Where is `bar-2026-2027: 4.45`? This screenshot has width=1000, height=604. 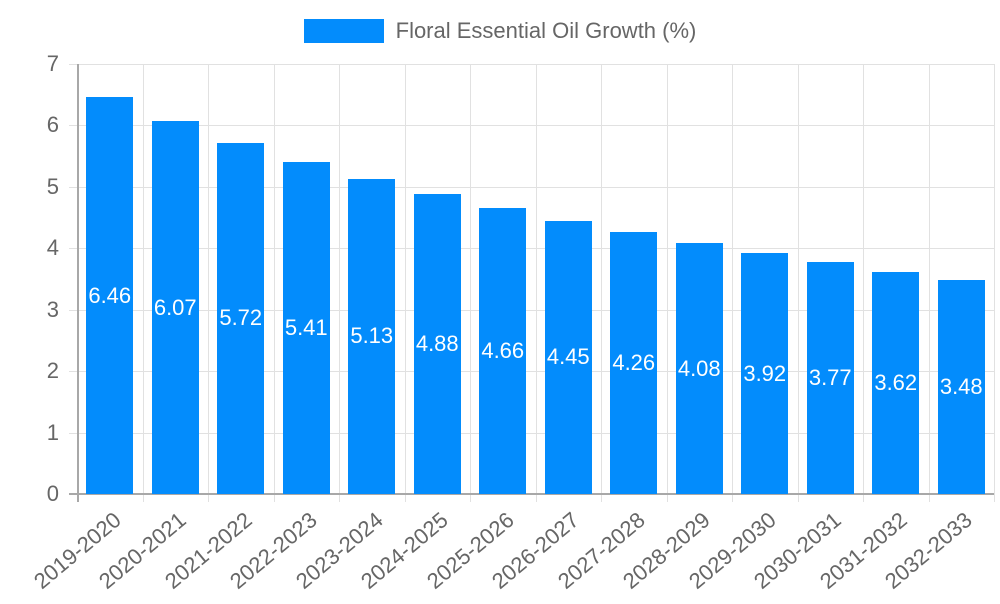 bar-2026-2027: 4.45 is located at coordinates (568, 357).